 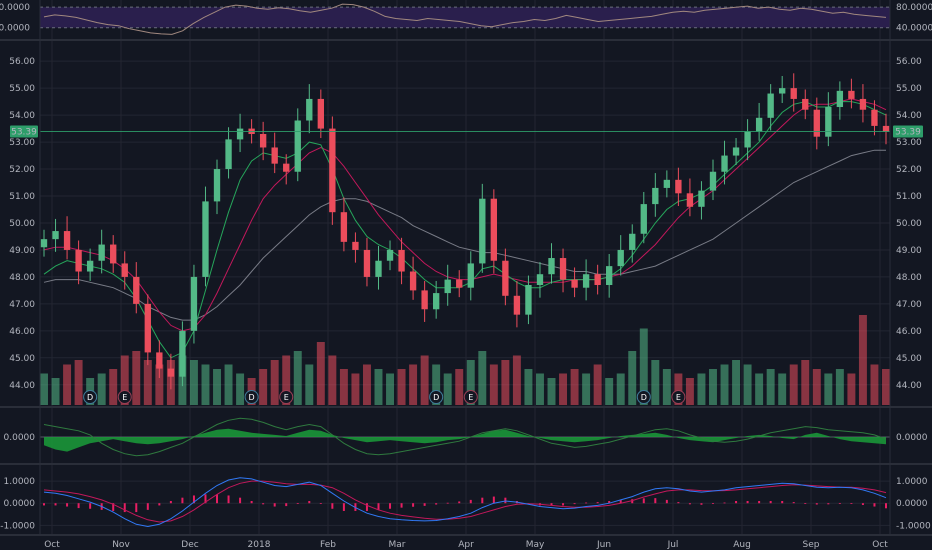 I want to click on rsi-band, so click(x=465, y=17).